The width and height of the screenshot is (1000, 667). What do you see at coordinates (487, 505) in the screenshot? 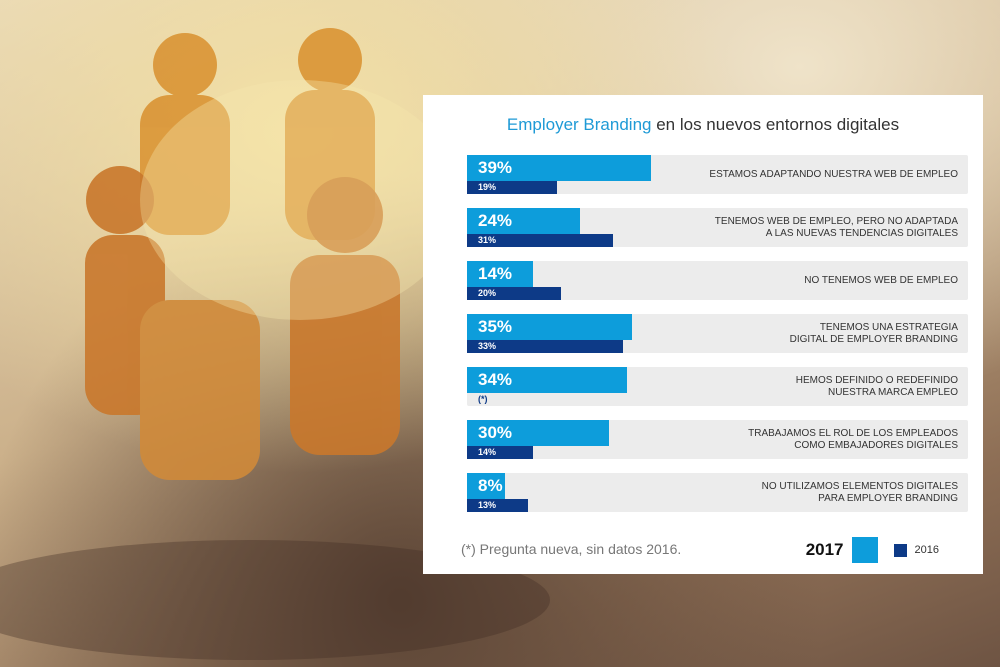
I see `value-label-2016: 13%` at bounding box center [487, 505].